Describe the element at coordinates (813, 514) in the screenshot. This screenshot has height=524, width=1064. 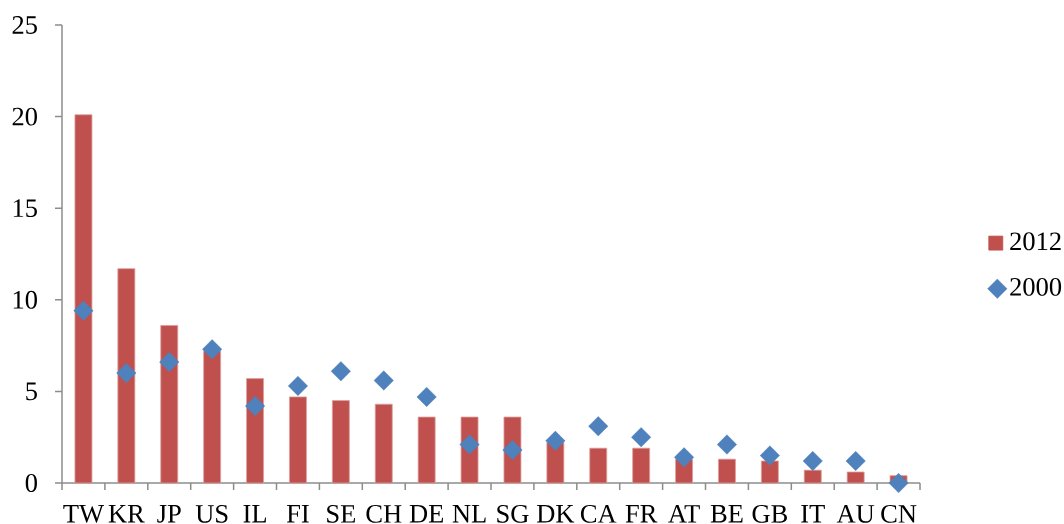
I see `x-tick-label: IT` at that location.